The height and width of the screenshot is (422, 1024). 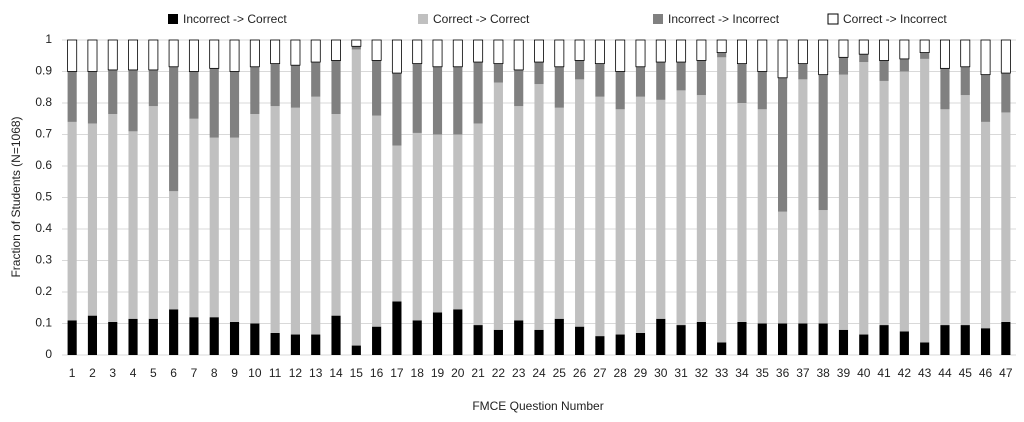 I want to click on legend-label: Correct -> Incorrect, so click(x=895, y=19).